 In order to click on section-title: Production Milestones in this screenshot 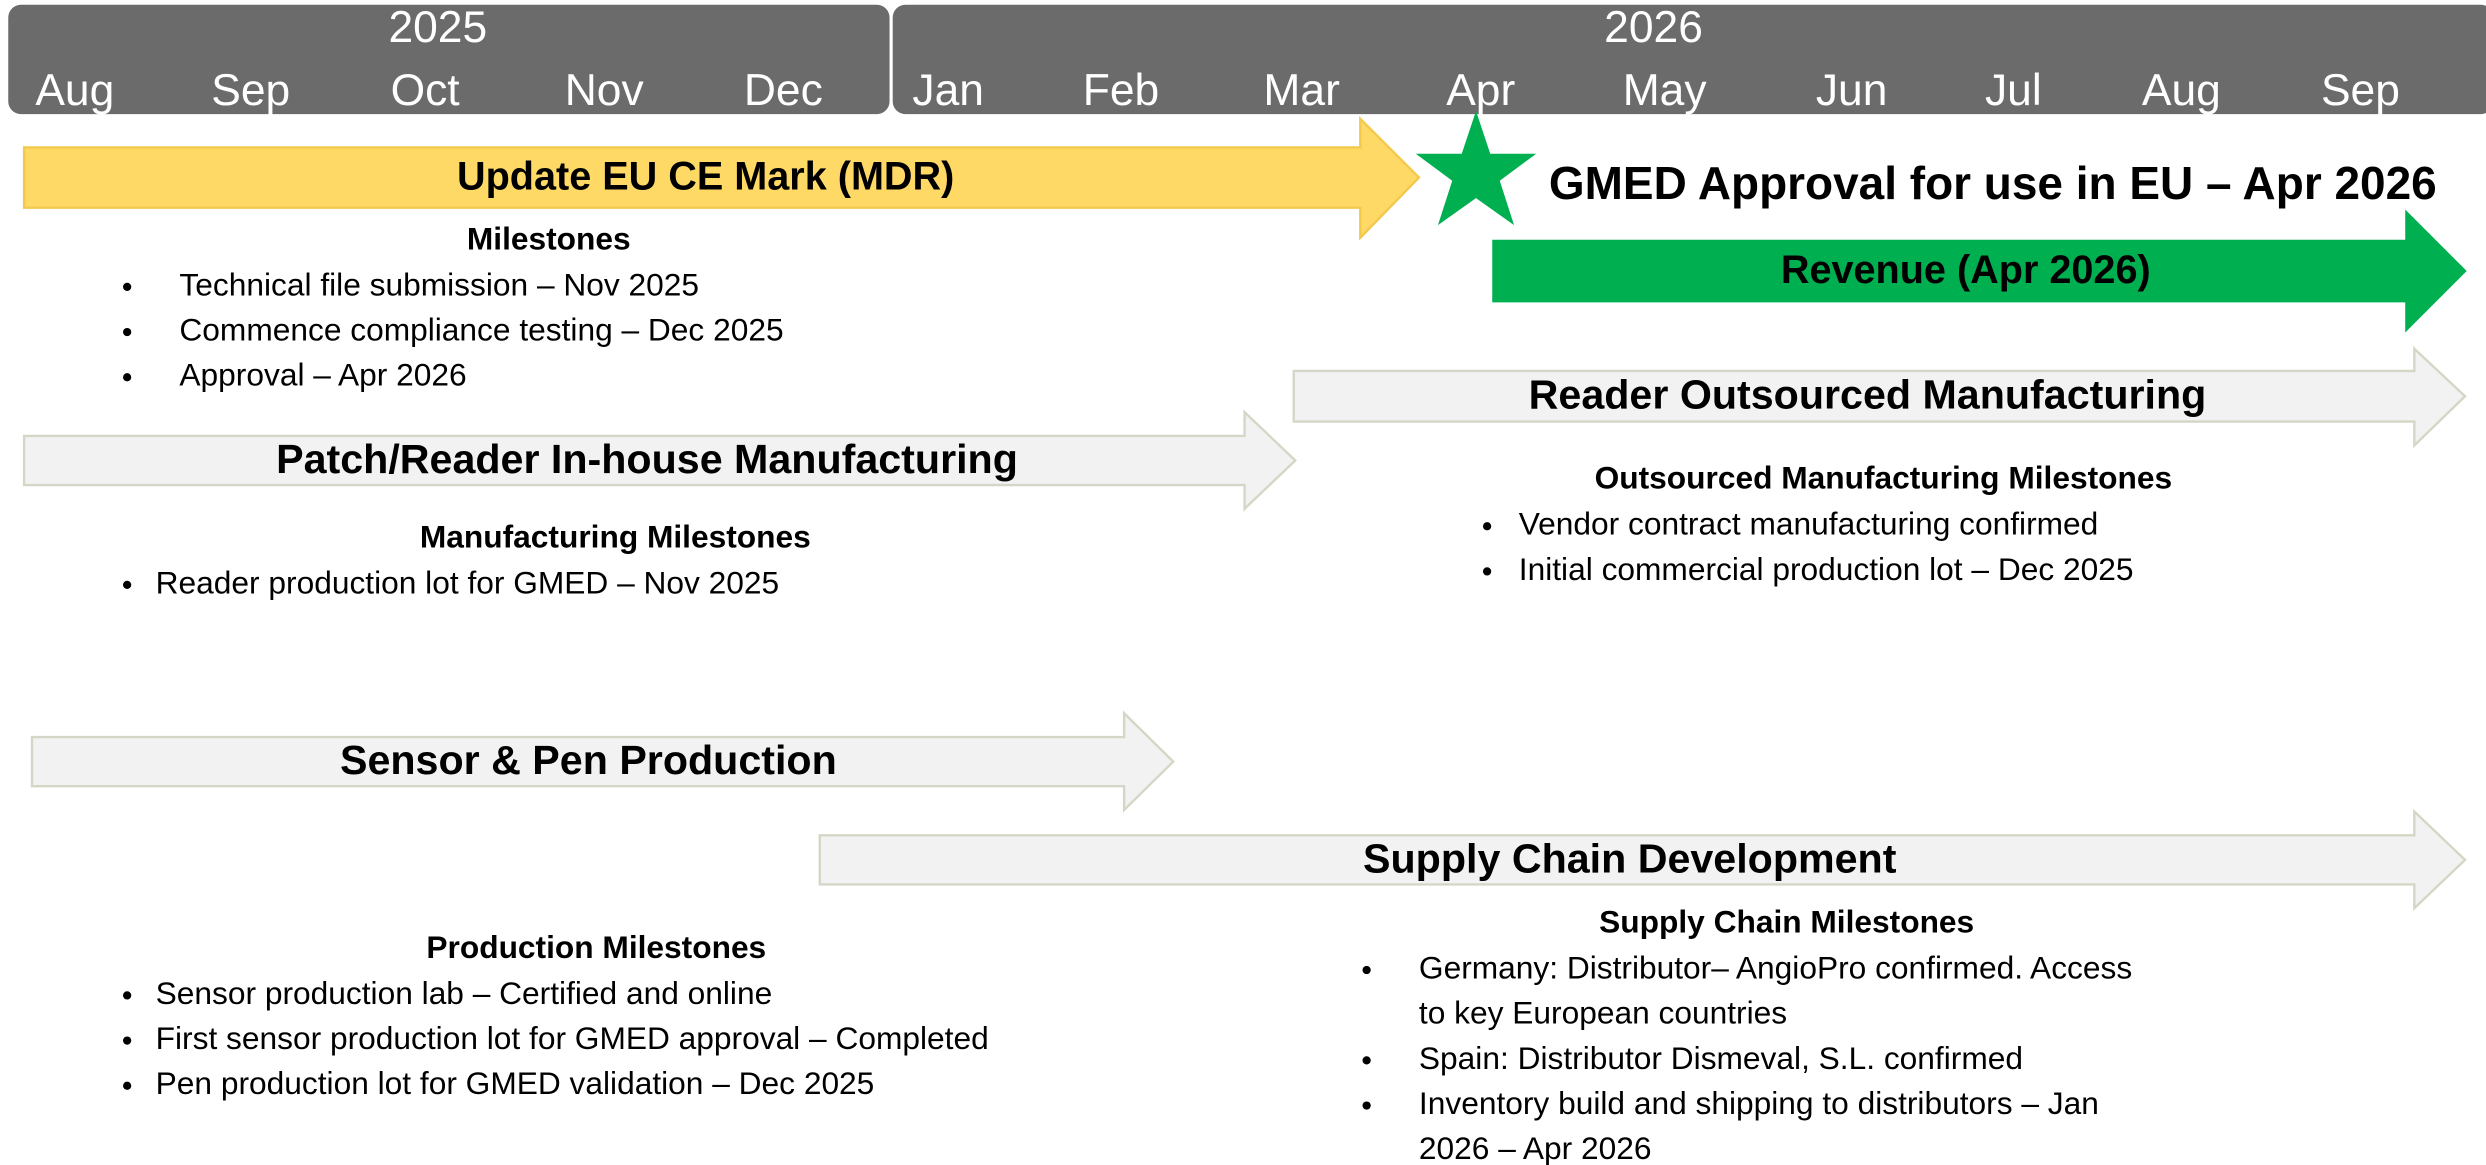, I will do `click(596, 947)`.